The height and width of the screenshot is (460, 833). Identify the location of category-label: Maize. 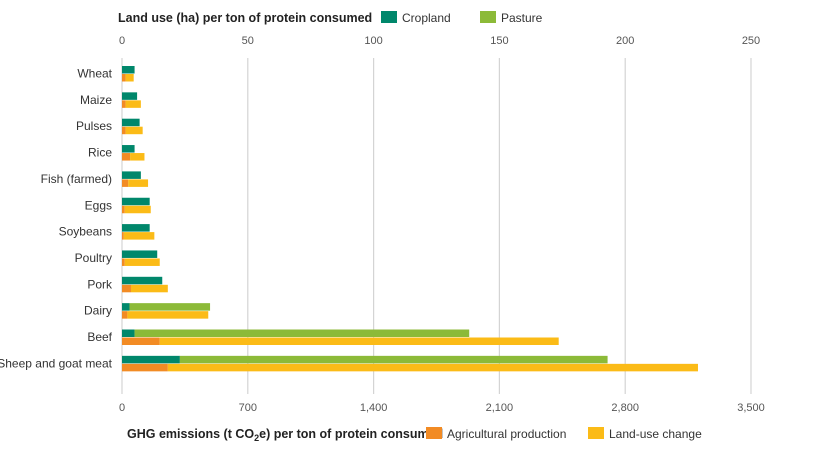
(96, 100).